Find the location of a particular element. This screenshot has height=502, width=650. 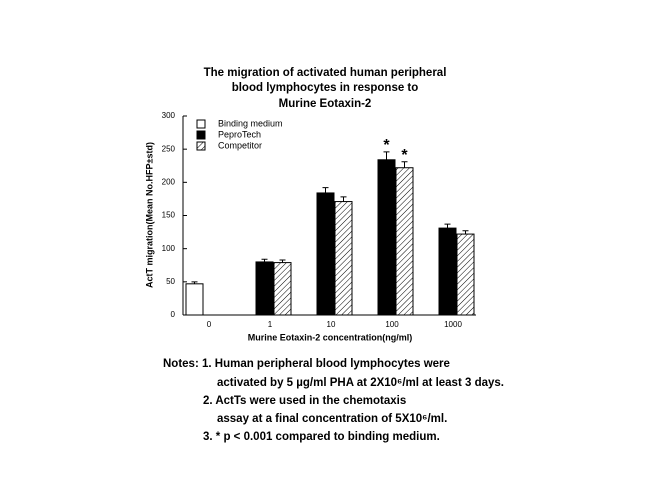

y-tick-label: 50 is located at coordinates (170, 281).